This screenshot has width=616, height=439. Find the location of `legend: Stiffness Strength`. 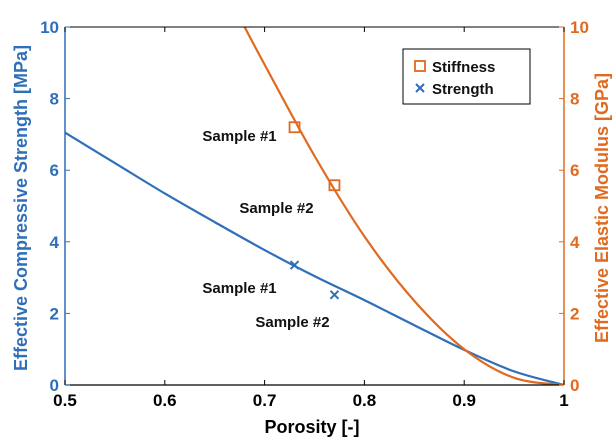

legend: Stiffness Strength is located at coordinates (466, 76).